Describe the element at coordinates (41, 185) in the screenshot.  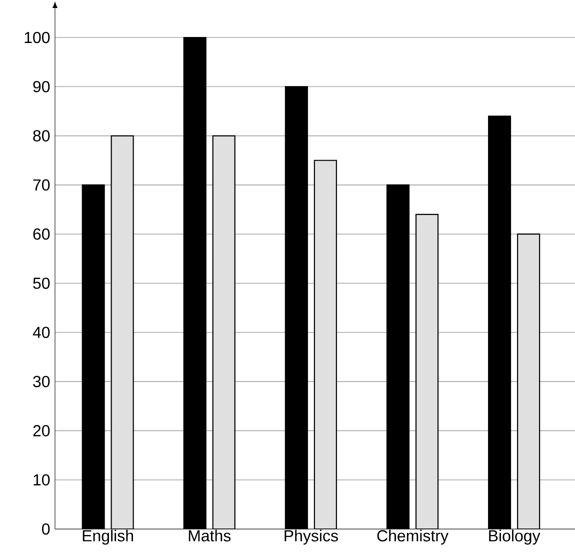
I see `y-tick-label: 70` at that location.